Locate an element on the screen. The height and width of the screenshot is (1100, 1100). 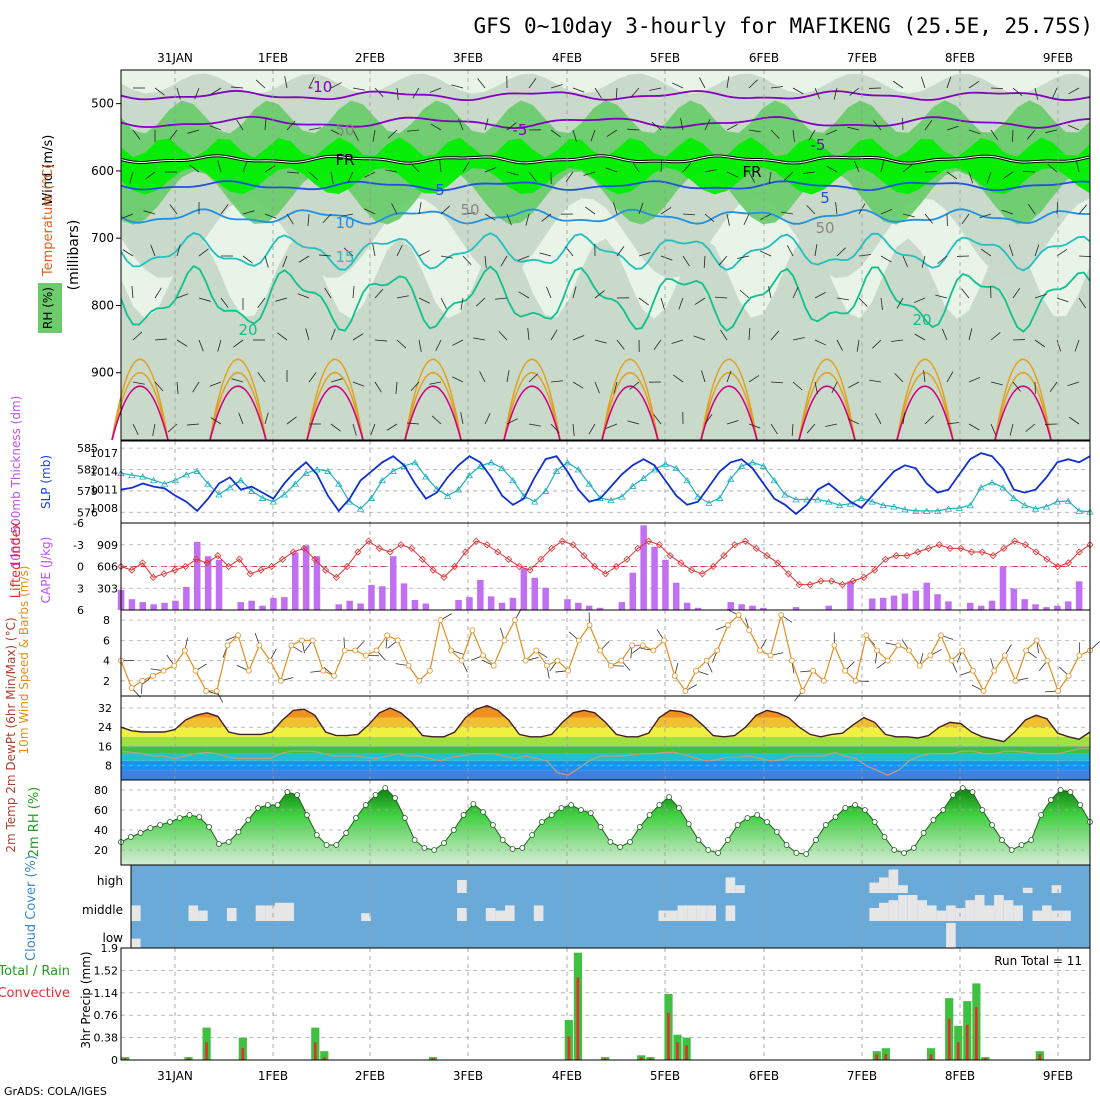
lifted-index-series is located at coordinates (605, 563).